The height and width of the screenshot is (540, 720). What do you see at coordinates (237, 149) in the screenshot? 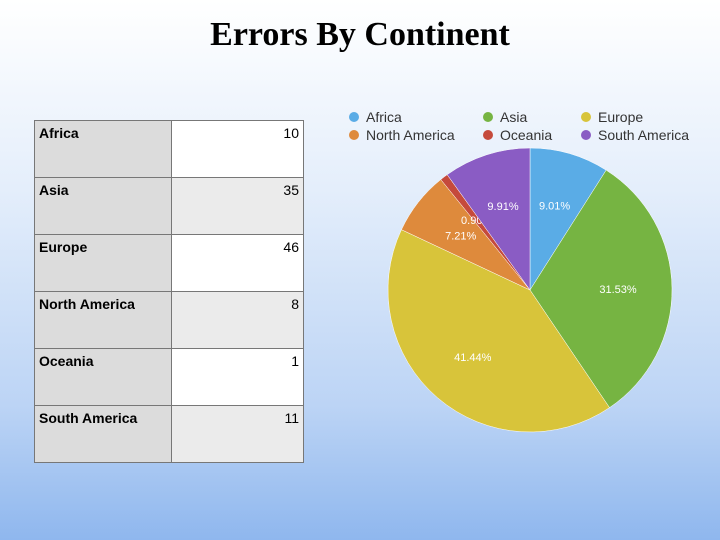
I see `row-value: 10` at bounding box center [237, 149].